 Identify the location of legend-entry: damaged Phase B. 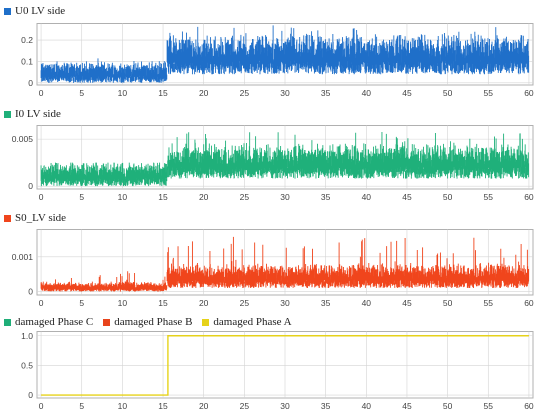
(147, 322).